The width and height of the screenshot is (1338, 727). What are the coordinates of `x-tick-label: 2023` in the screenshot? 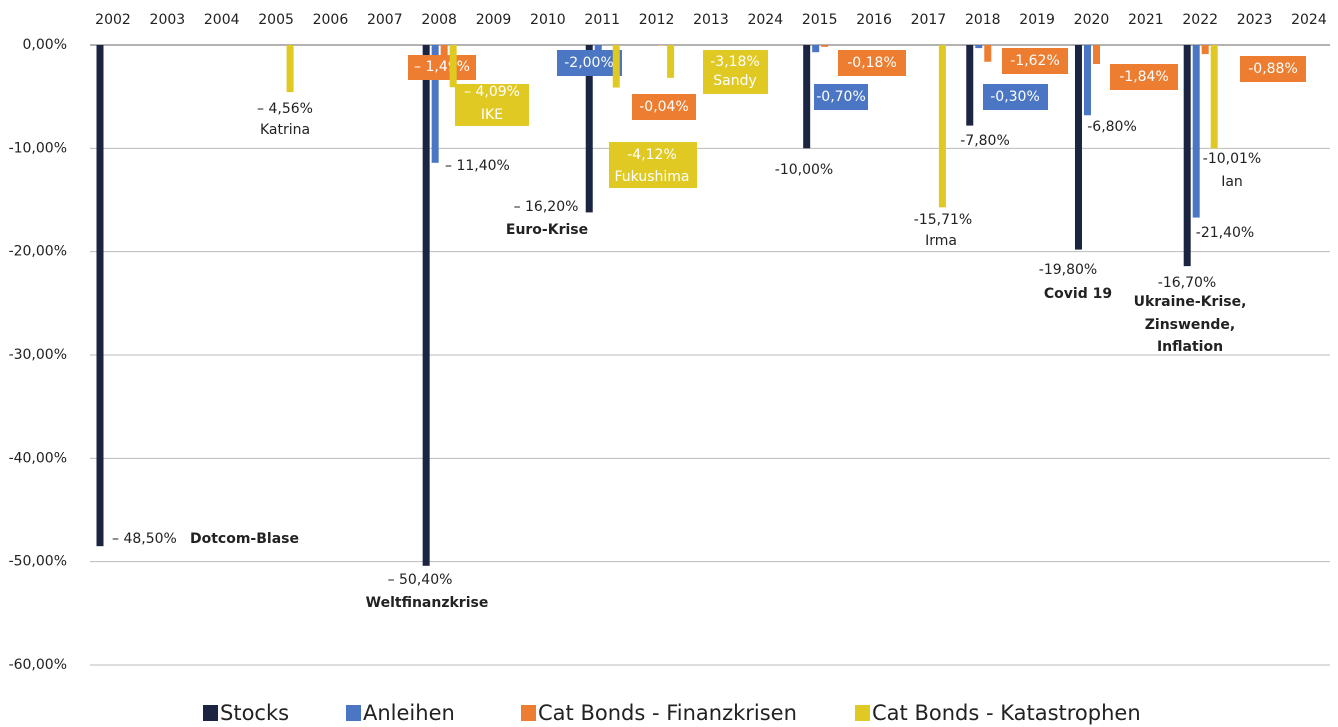 It's located at (1255, 20).